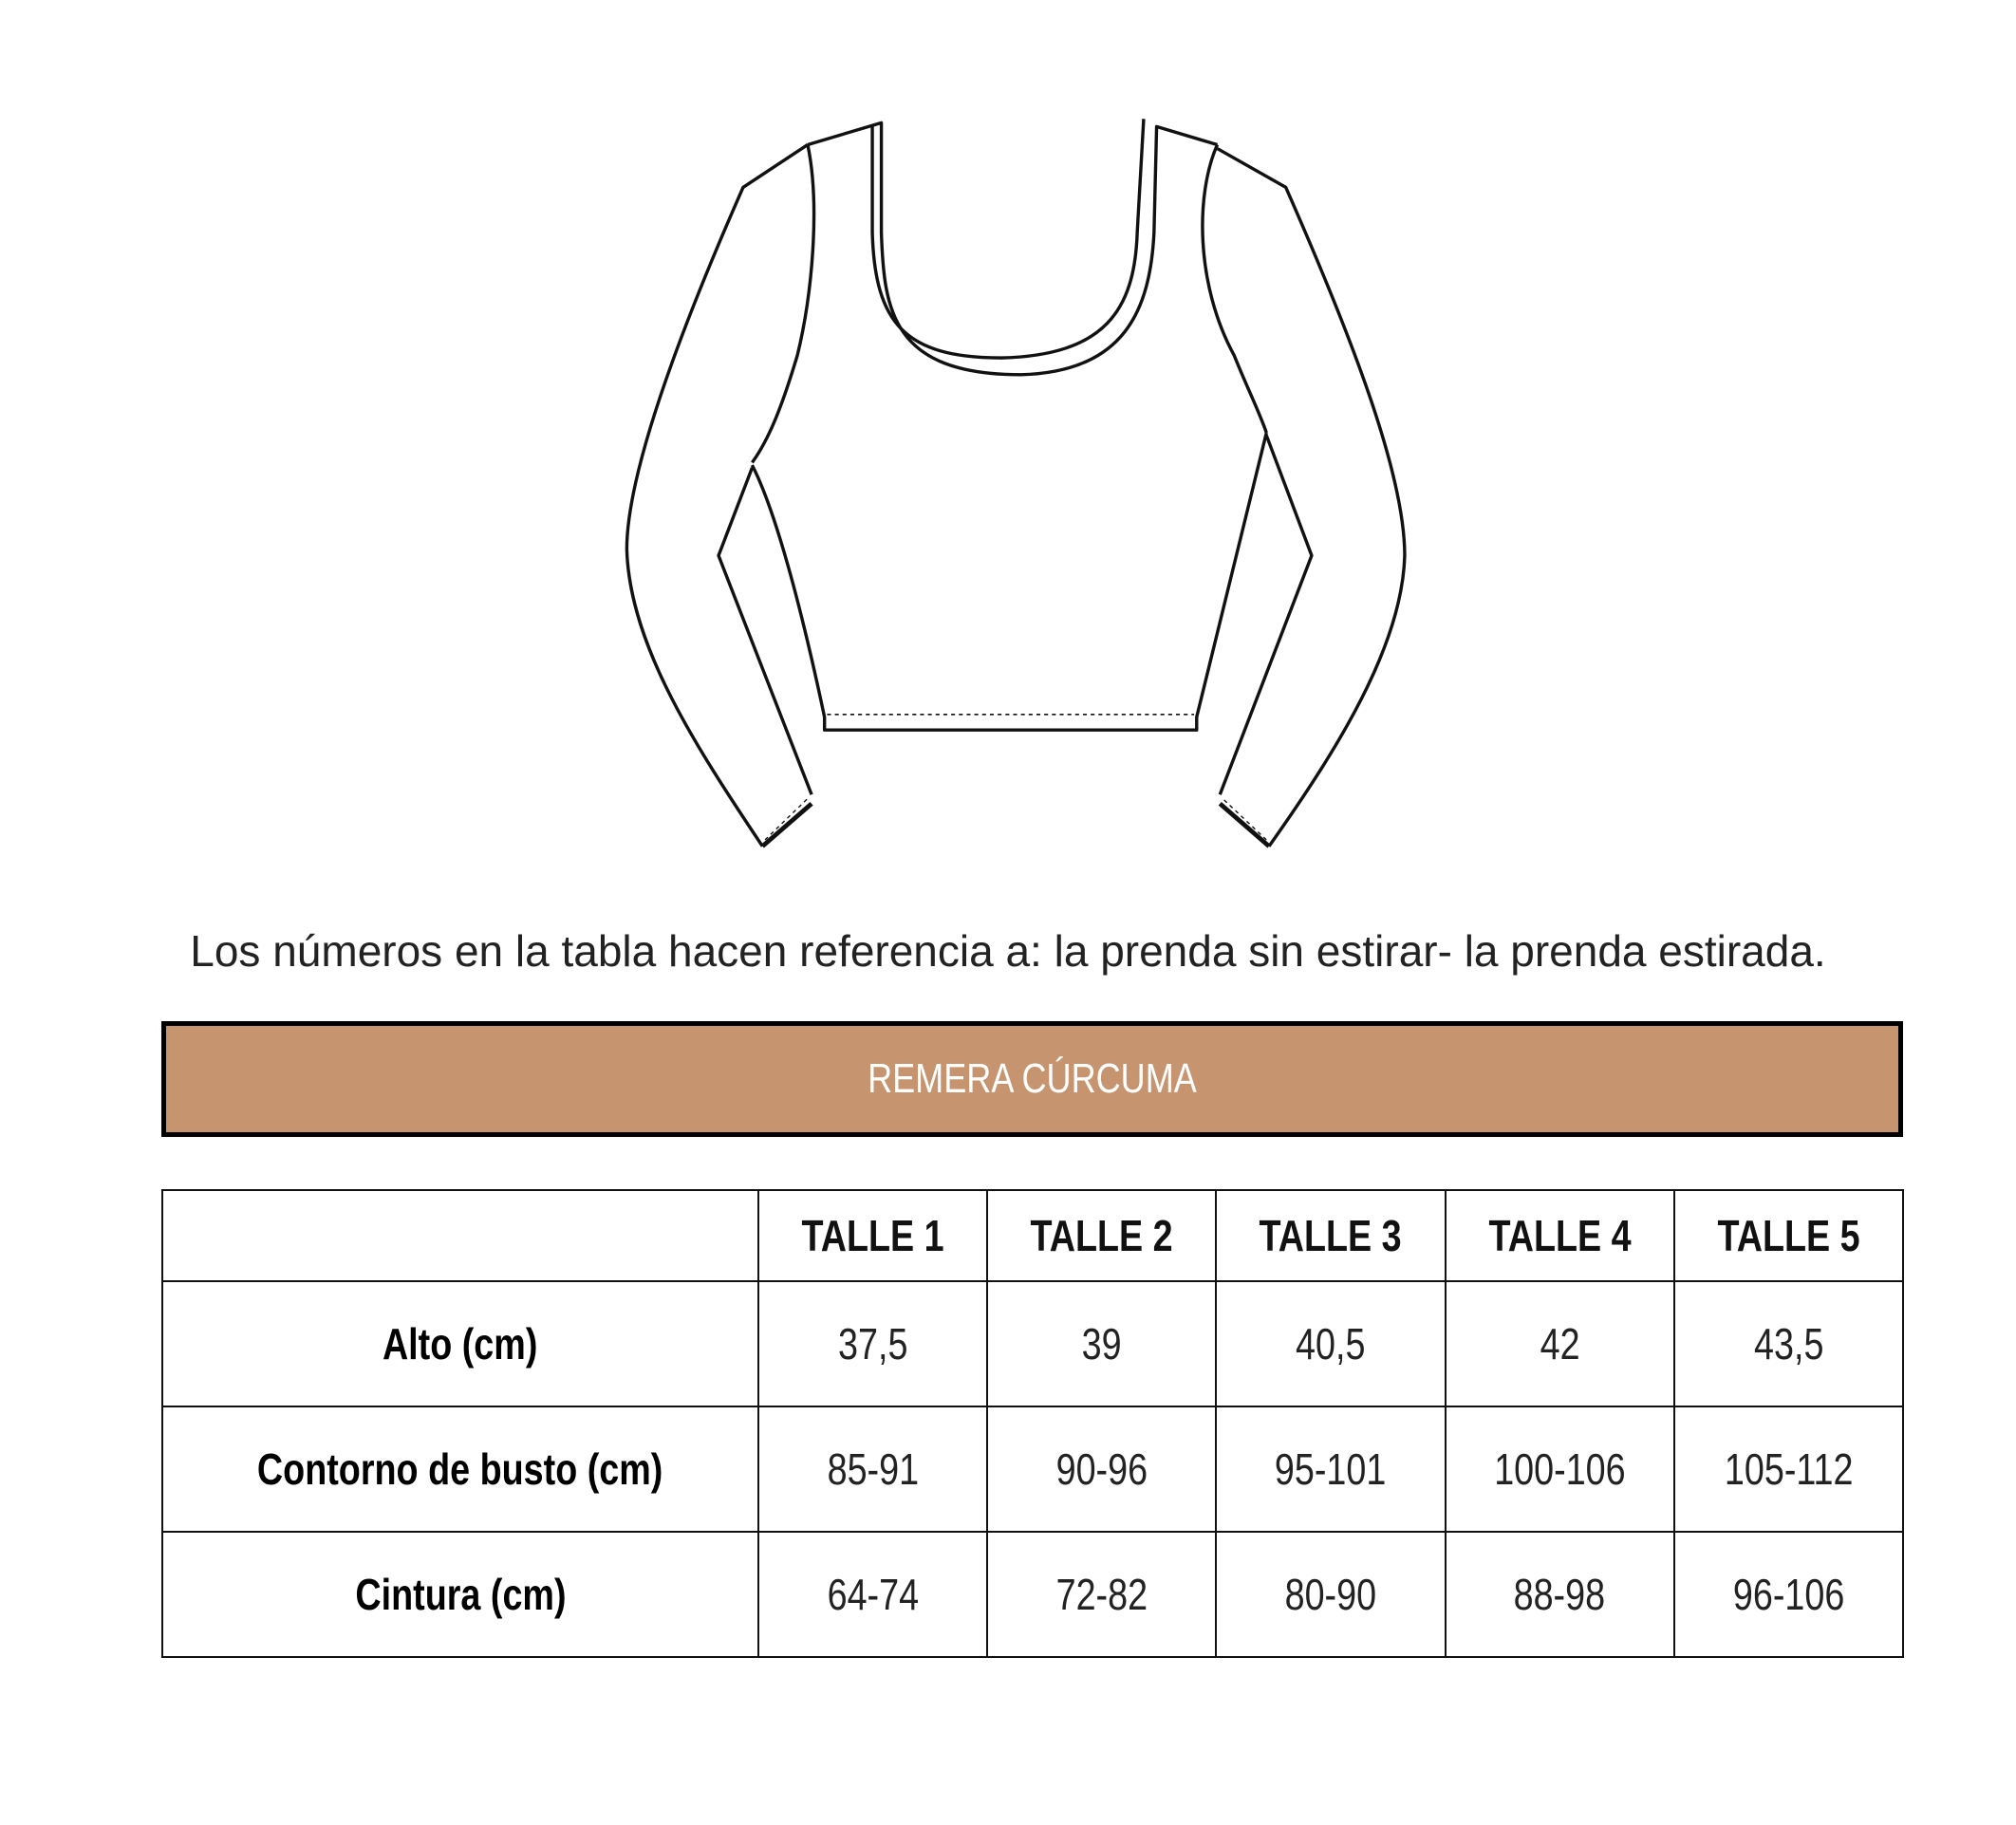 The height and width of the screenshot is (1825, 2016). What do you see at coordinates (460, 1470) in the screenshot?
I see `row-label: Contorno de busto (cm)` at bounding box center [460, 1470].